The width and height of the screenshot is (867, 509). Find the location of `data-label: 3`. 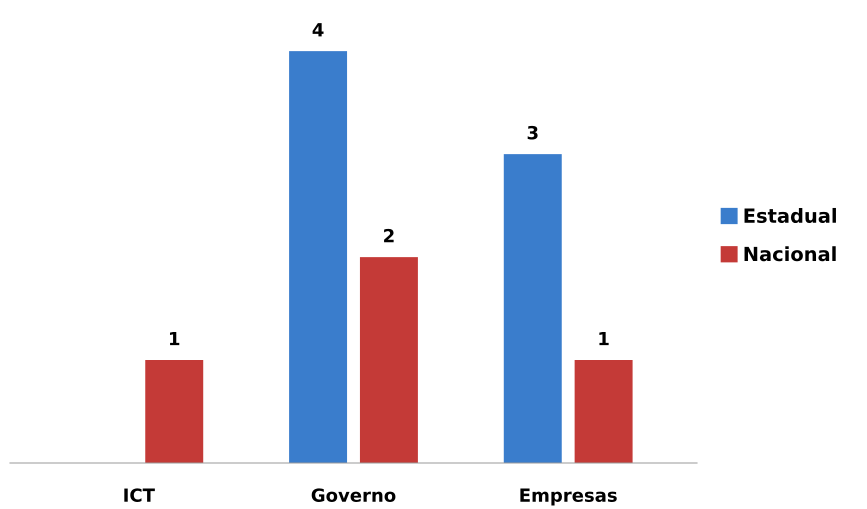

data-label: 3 is located at coordinates (533, 133).